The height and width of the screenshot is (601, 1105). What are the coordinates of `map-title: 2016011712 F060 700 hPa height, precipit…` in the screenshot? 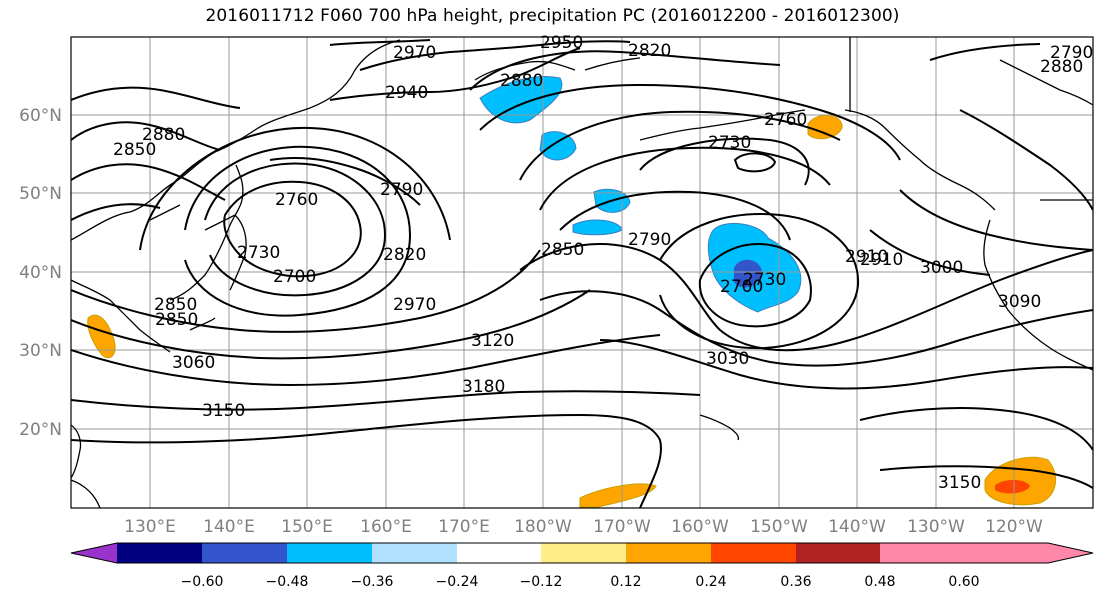 It's located at (552, 16).